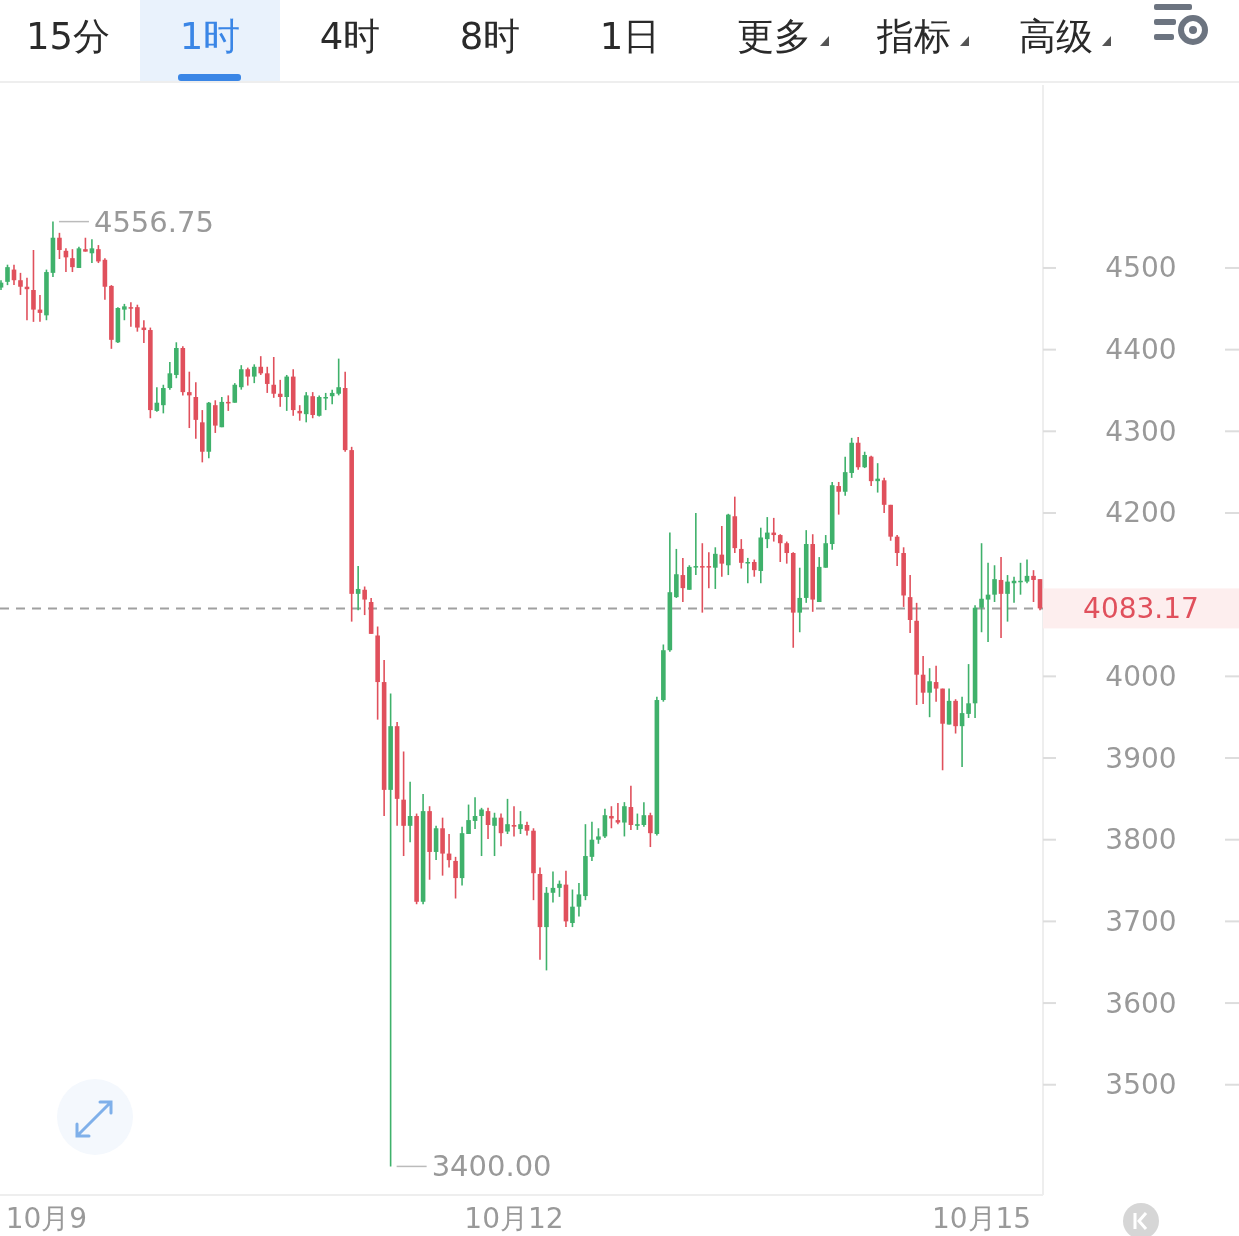 This screenshot has width=1239, height=1236. I want to click on y-tick-label: 3700, so click(1141, 921).